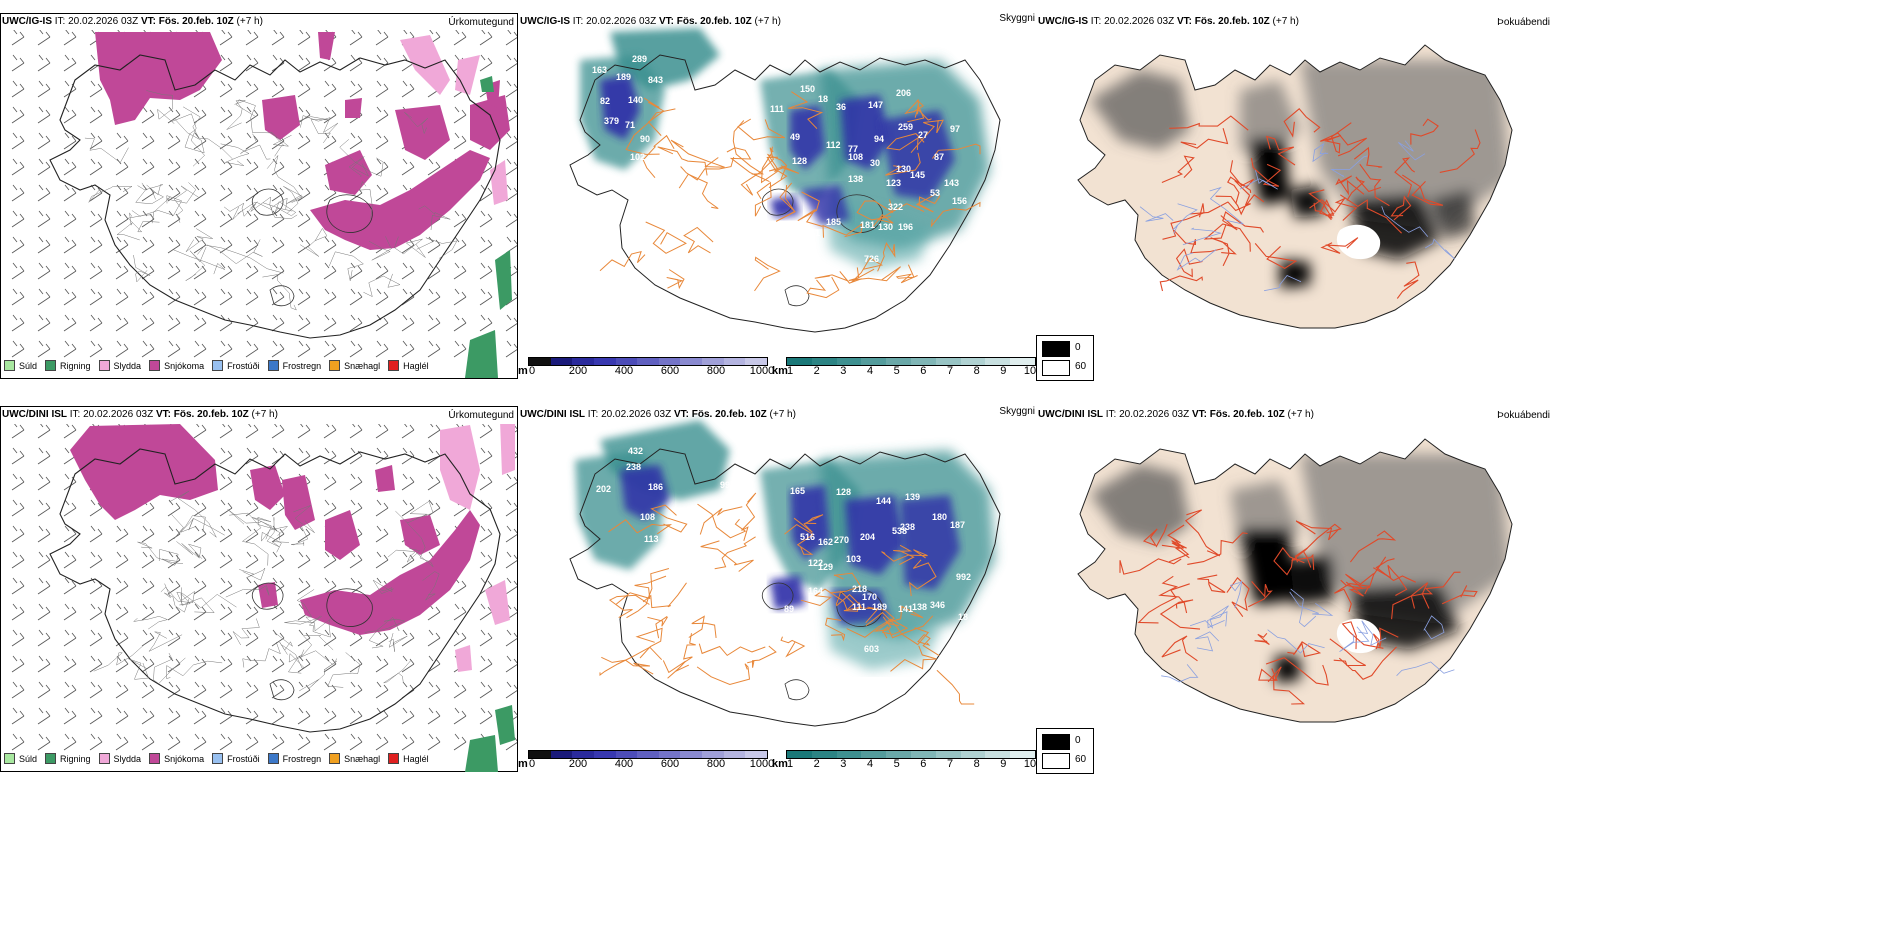  Describe the element at coordinates (633, 467) in the screenshot. I see `visibility-value-label: 238` at that location.